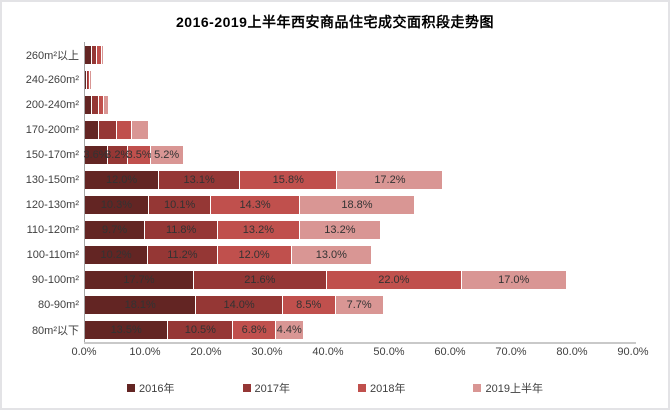 This screenshot has width=670, height=410. I want to click on bar-segment: 3.2%, so click(118, 154).